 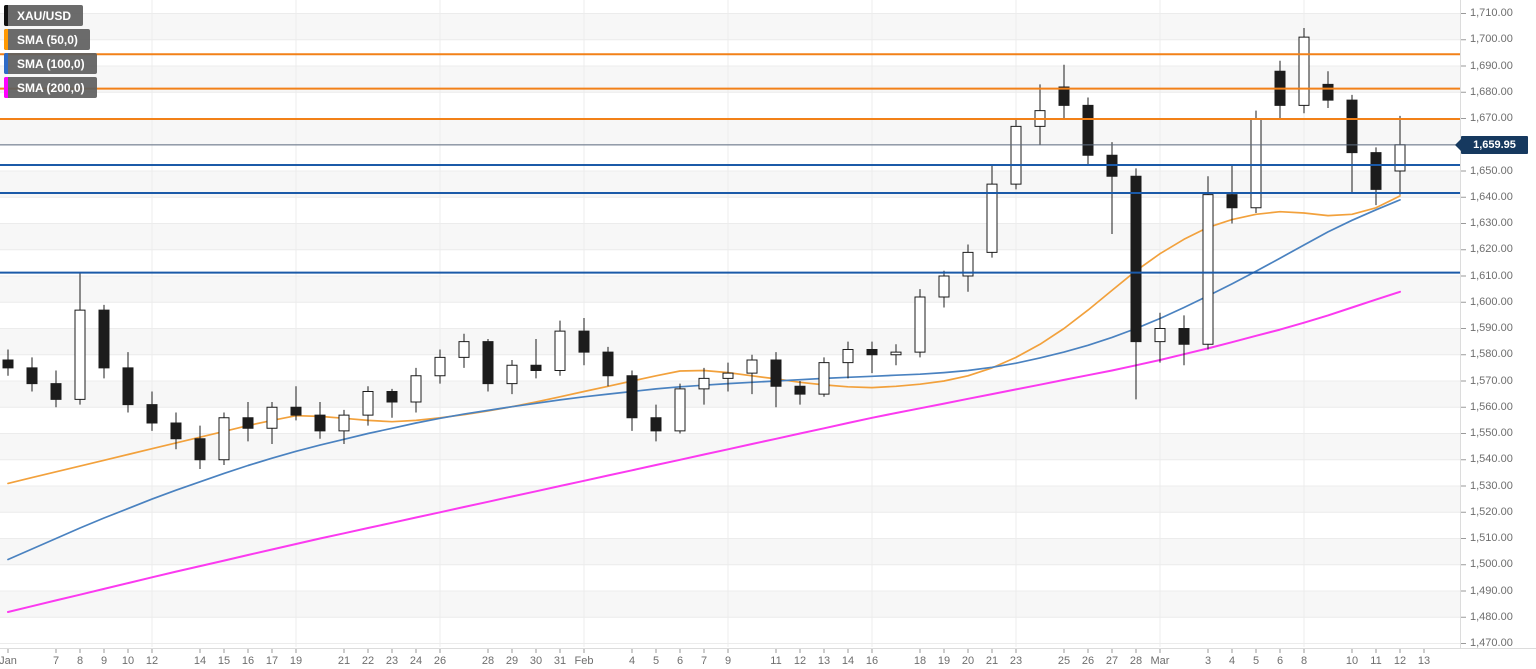 What do you see at coordinates (1491, 328) in the screenshot?
I see `y-axis-label: 1,590.00` at bounding box center [1491, 328].